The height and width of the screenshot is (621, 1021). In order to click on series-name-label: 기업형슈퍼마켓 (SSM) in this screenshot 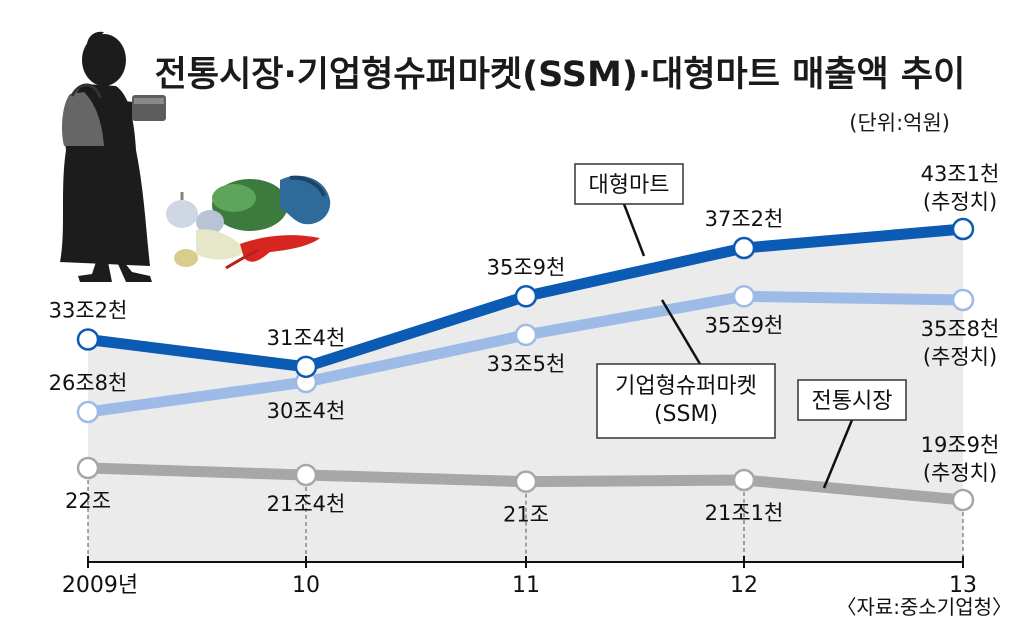, I will do `click(686, 400)`.